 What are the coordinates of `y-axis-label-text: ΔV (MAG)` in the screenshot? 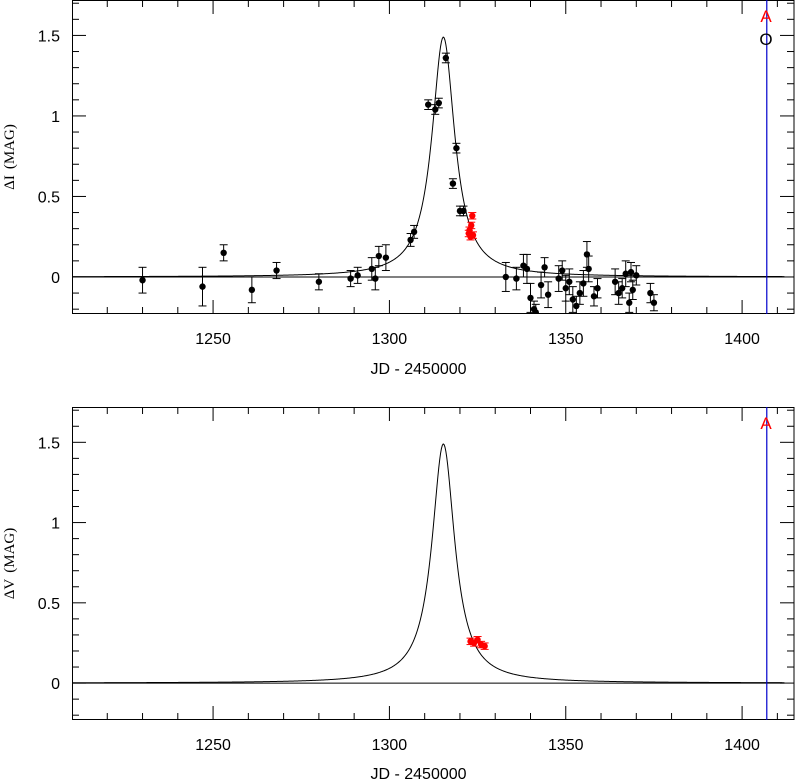 It's located at (10, 564).